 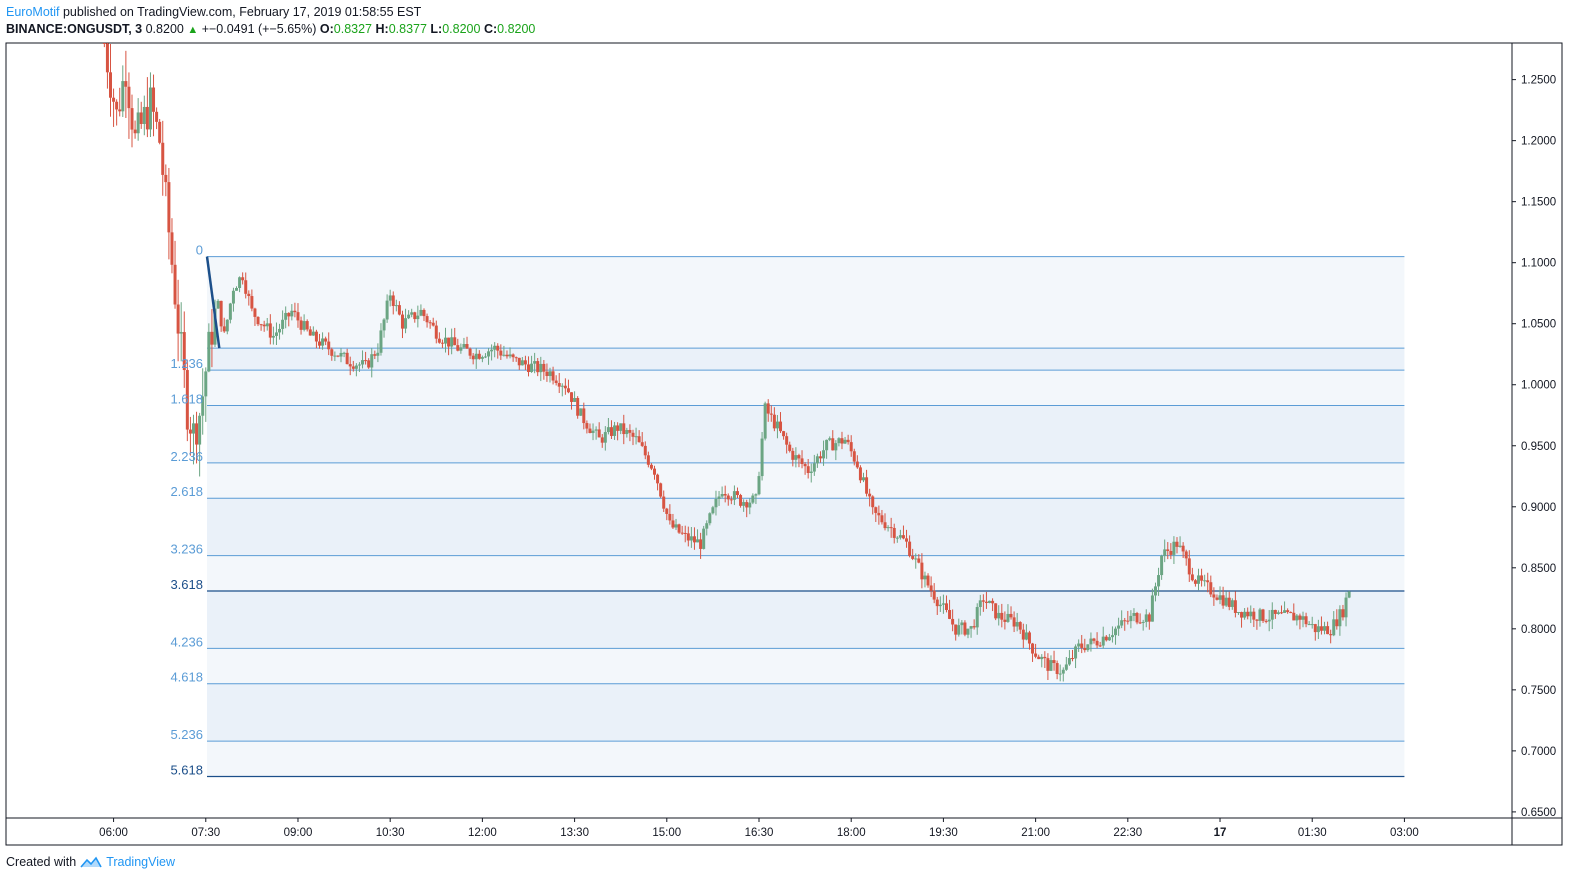 What do you see at coordinates (1220, 833) in the screenshot?
I see `x-tick-label: 17` at bounding box center [1220, 833].